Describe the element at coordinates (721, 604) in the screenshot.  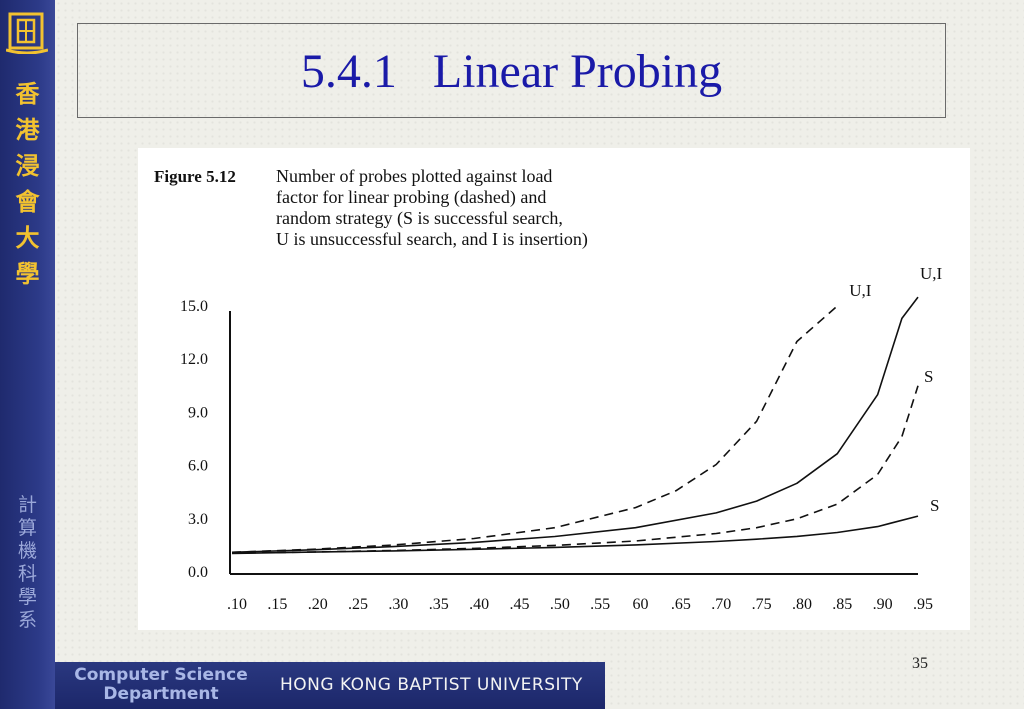
I see `x-tick-label: .70` at that location.